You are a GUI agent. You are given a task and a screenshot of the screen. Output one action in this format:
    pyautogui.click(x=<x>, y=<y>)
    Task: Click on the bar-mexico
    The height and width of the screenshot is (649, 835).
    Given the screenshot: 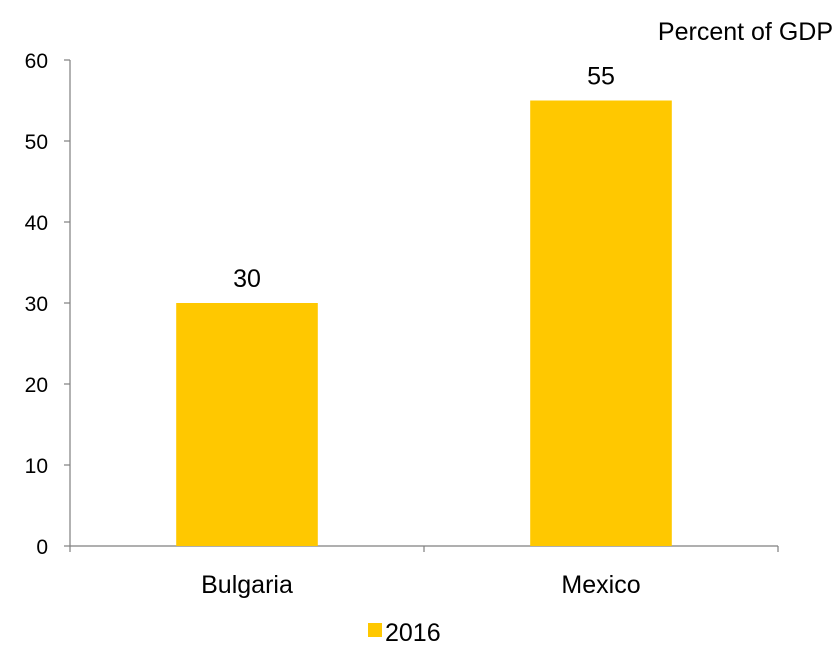 What is the action you would take?
    pyautogui.click(x=601, y=323)
    